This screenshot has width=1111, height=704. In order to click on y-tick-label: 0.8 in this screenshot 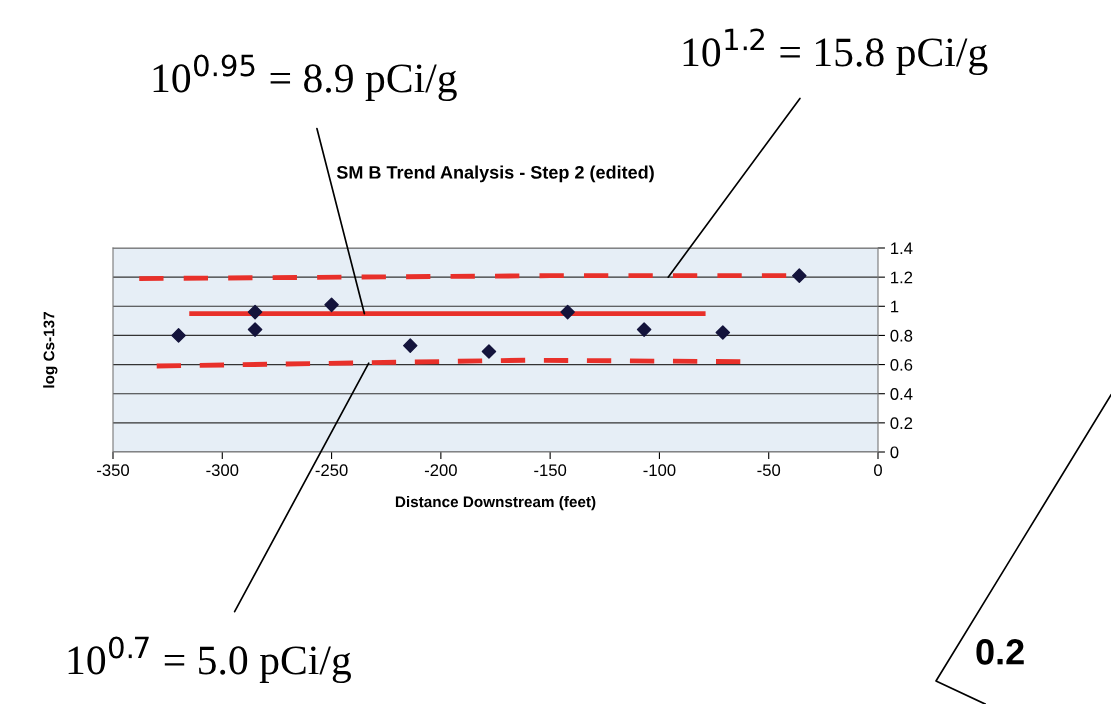, I will do `click(901, 335)`.